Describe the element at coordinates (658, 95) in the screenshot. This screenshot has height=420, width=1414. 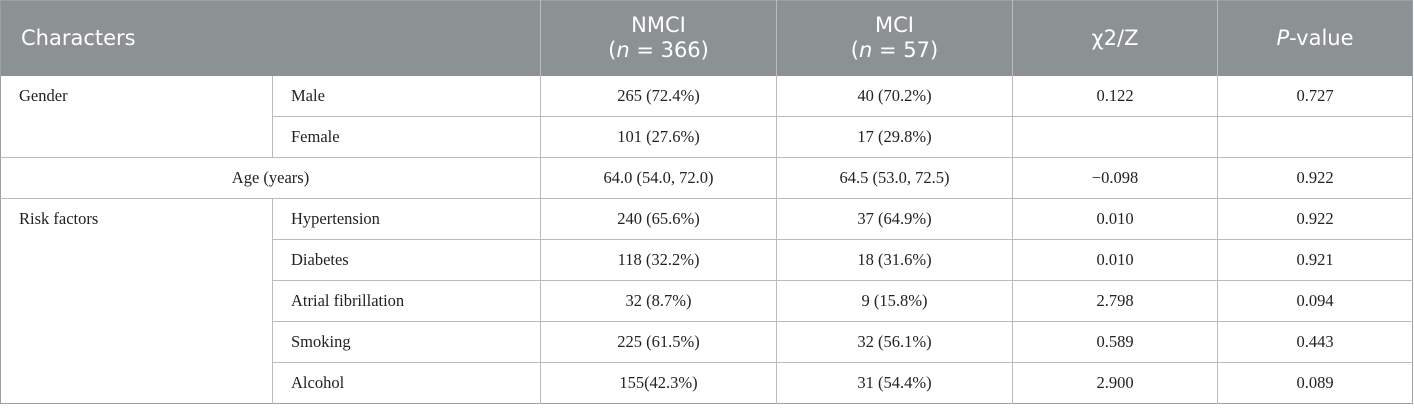
I see `nmci-cell: 265 (72.4%)` at that location.